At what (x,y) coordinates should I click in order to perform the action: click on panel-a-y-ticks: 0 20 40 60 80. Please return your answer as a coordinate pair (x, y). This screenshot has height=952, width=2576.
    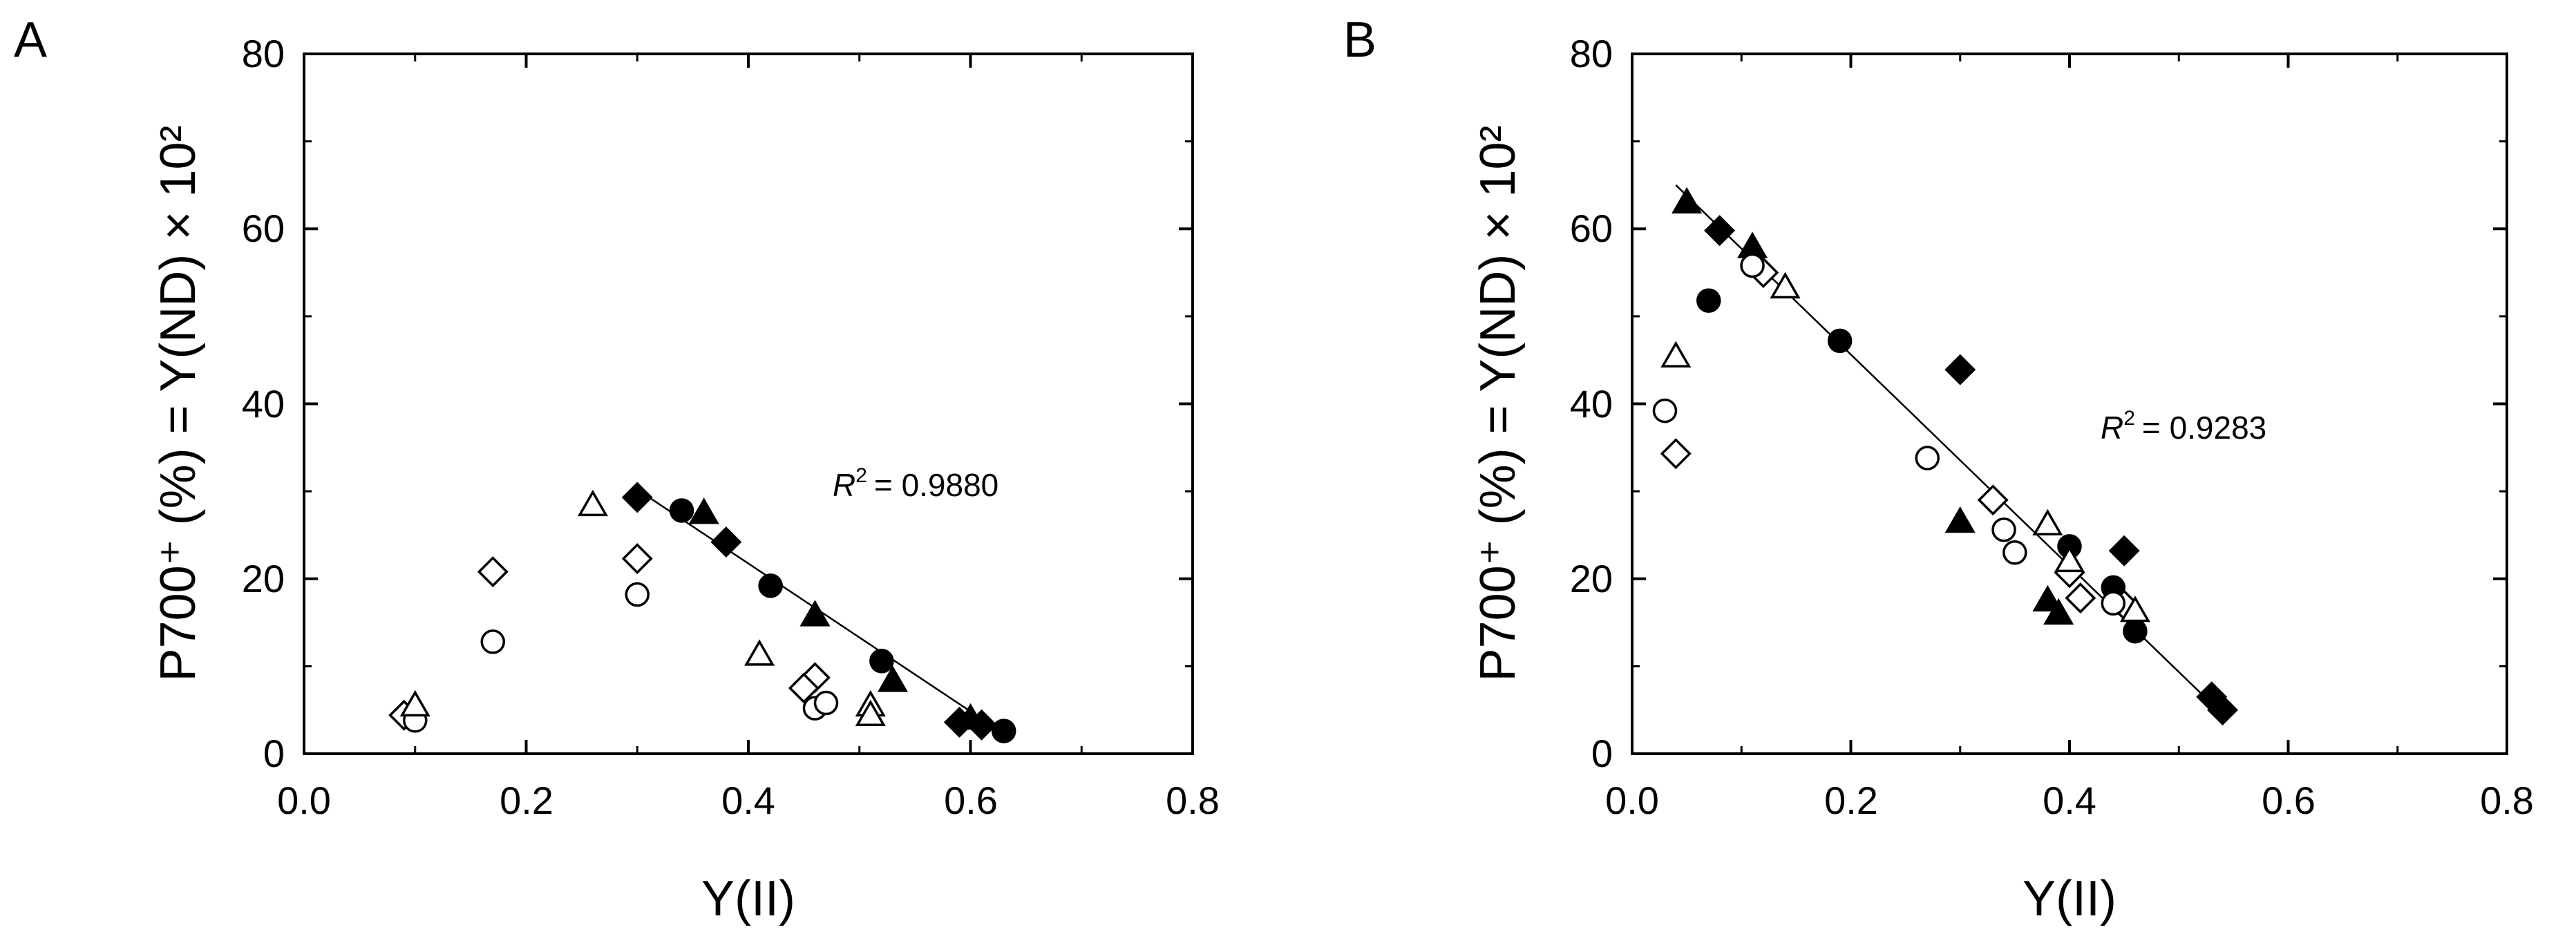
    Looking at the image, I should click on (263, 404).